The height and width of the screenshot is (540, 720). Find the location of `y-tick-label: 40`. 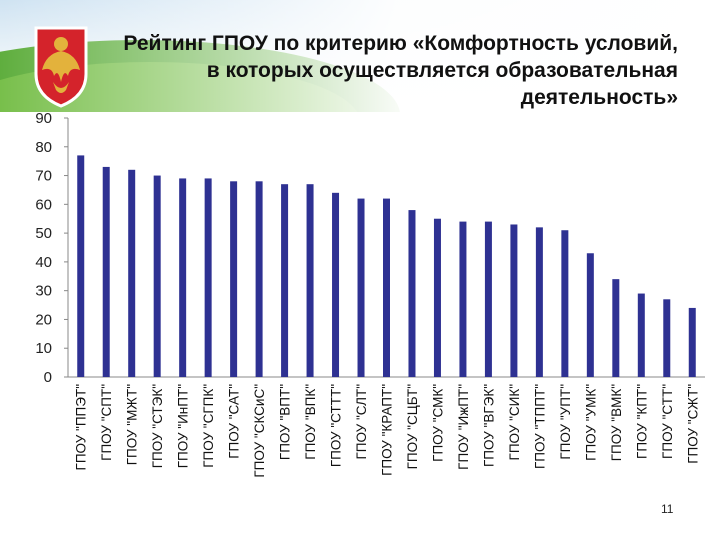

y-tick-label: 40 is located at coordinates (43, 262).